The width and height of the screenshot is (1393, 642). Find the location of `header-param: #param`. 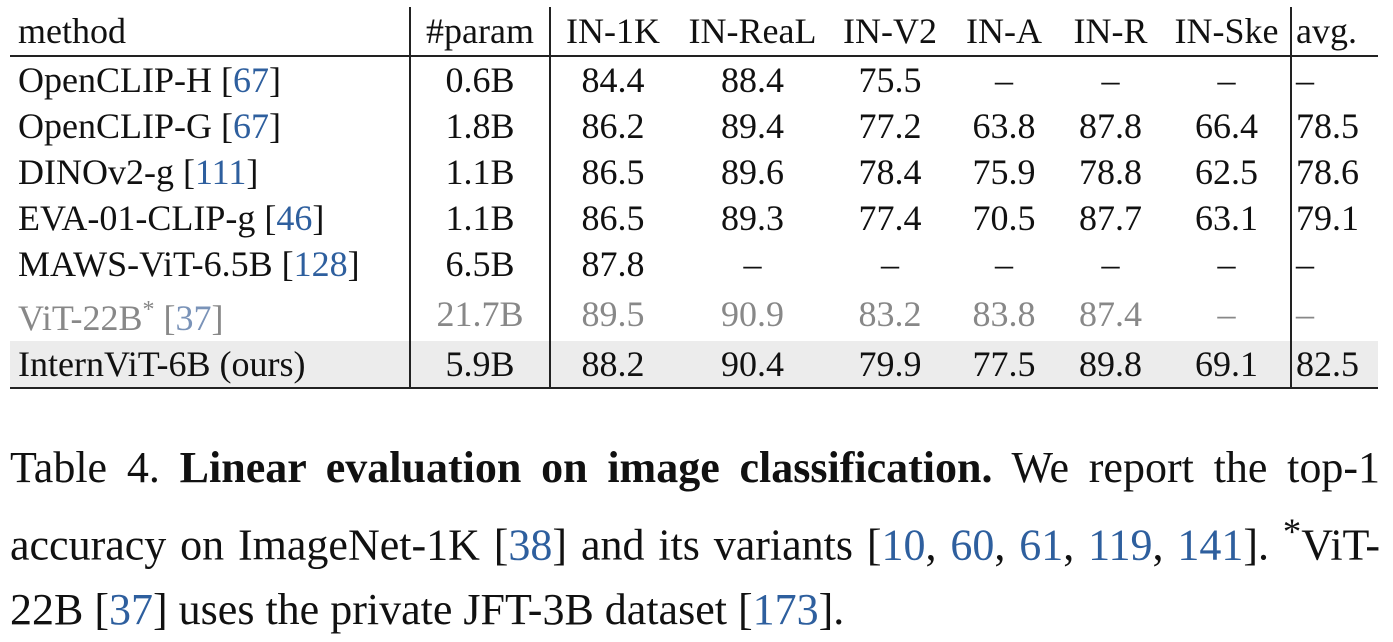

header-param: #param is located at coordinates (479, 32).